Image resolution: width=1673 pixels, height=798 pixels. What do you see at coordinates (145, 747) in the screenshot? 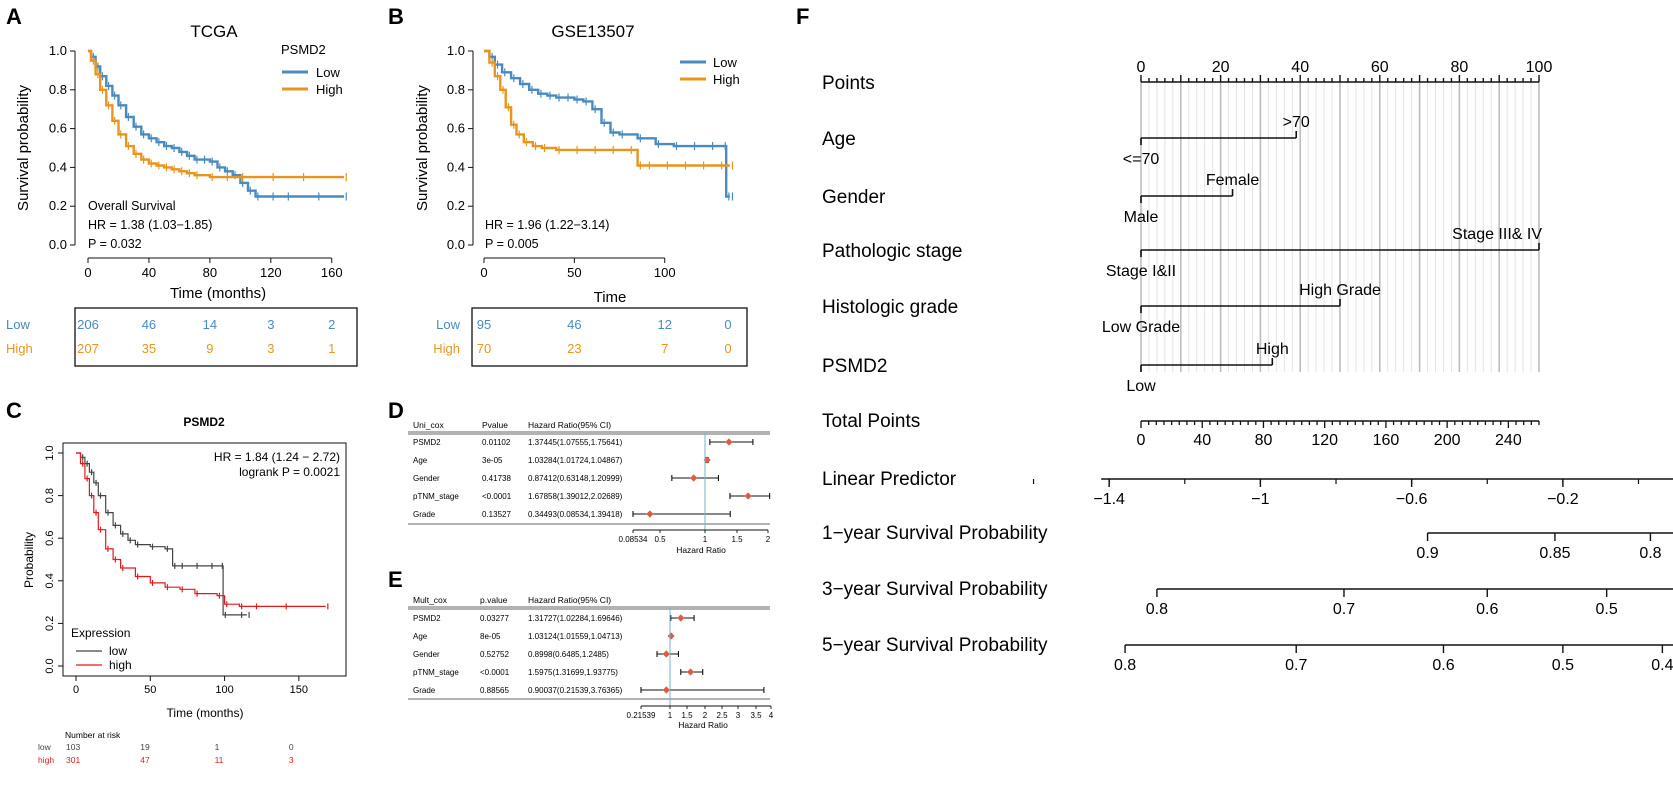
I see `panel-c-risk-value: 19` at bounding box center [145, 747].